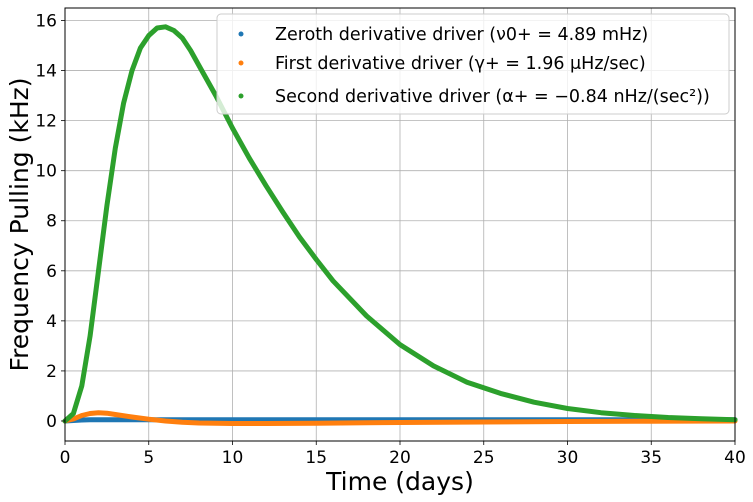 The width and height of the screenshot is (753, 502). Describe the element at coordinates (484, 458) in the screenshot. I see `x-tick-label: 25` at that location.